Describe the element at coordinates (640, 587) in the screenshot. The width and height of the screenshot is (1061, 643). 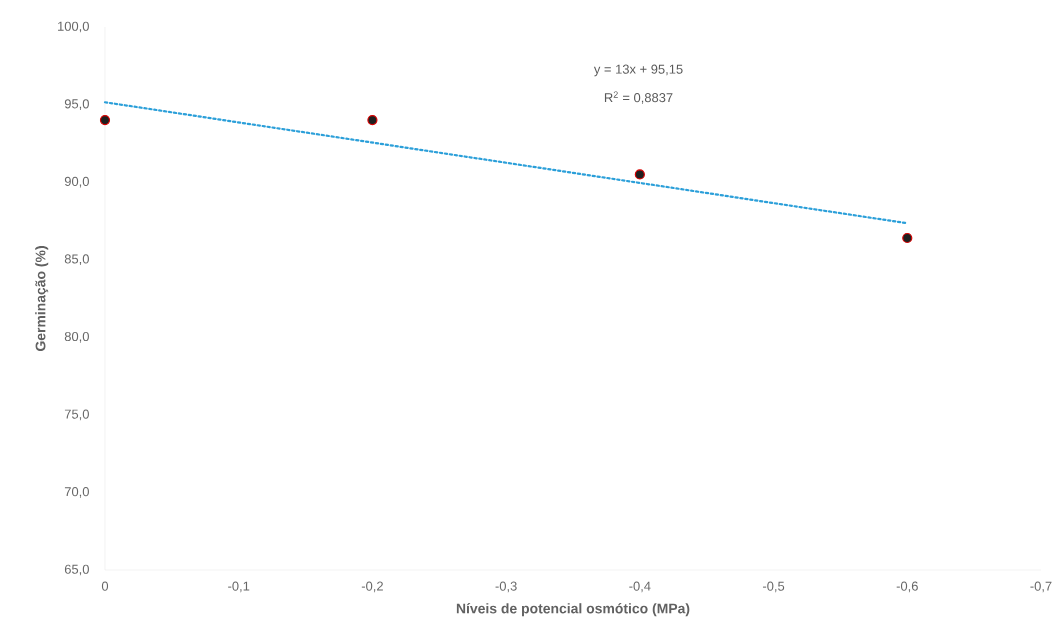
I see `x-tick-label: -0,4` at that location.